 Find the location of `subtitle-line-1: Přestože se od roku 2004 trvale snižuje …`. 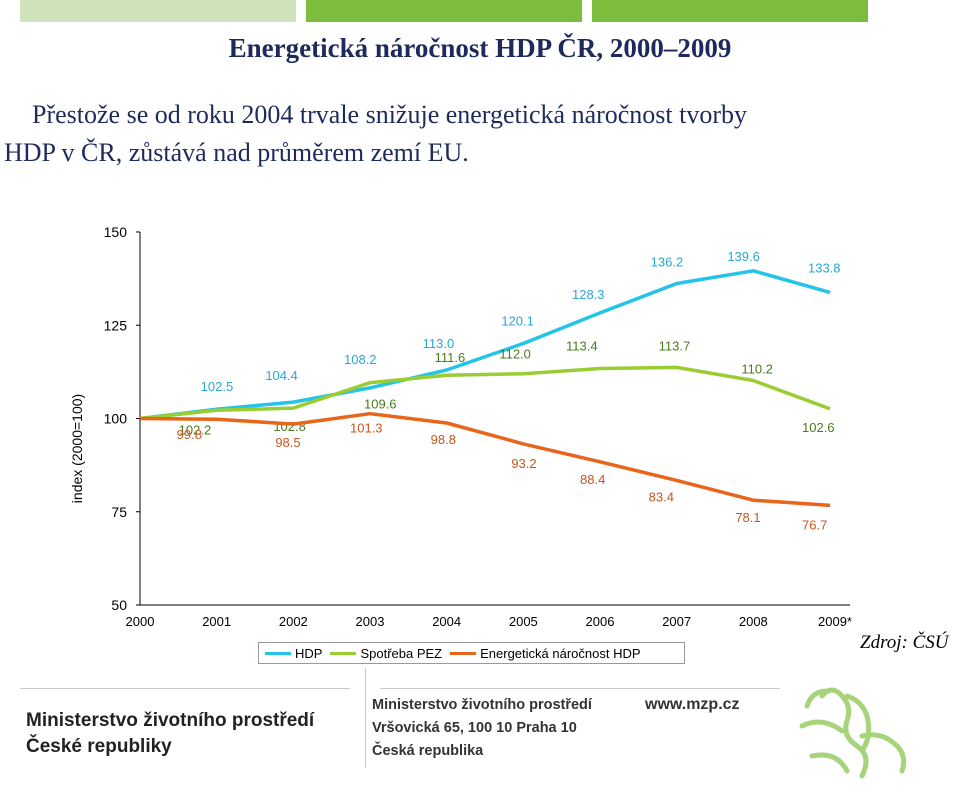

subtitle-line-1: Přestože se od roku 2004 trvale snižuje … is located at coordinates (390, 114).